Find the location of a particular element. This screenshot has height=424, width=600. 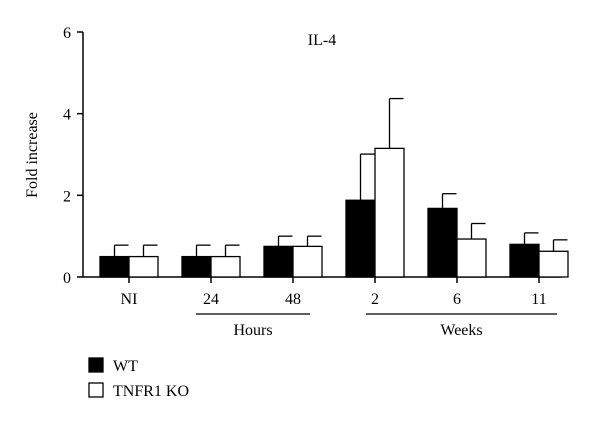

x-tick-label: 6 is located at coordinates (457, 299).